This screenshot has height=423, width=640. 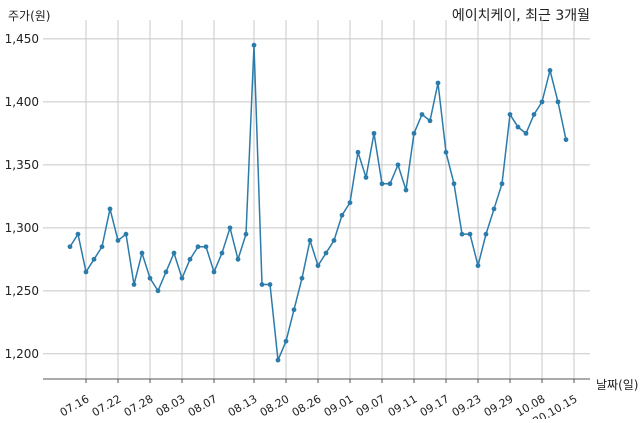 I want to click on x-tick-label: 08.20, so click(x=275, y=405).